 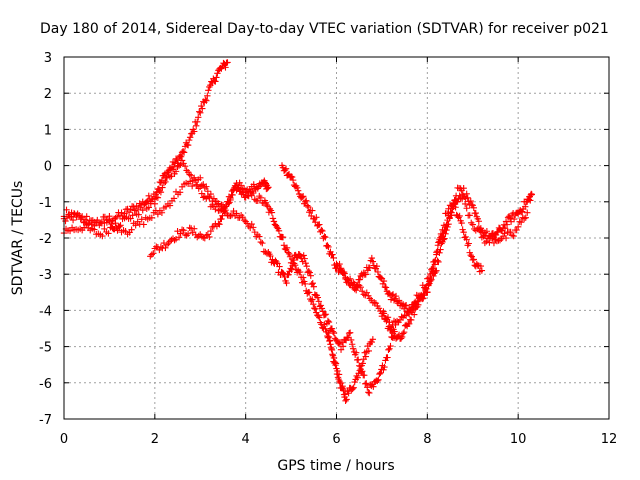 What do you see at coordinates (45, 384) in the screenshot?
I see `y-tick-label: -6` at bounding box center [45, 384].